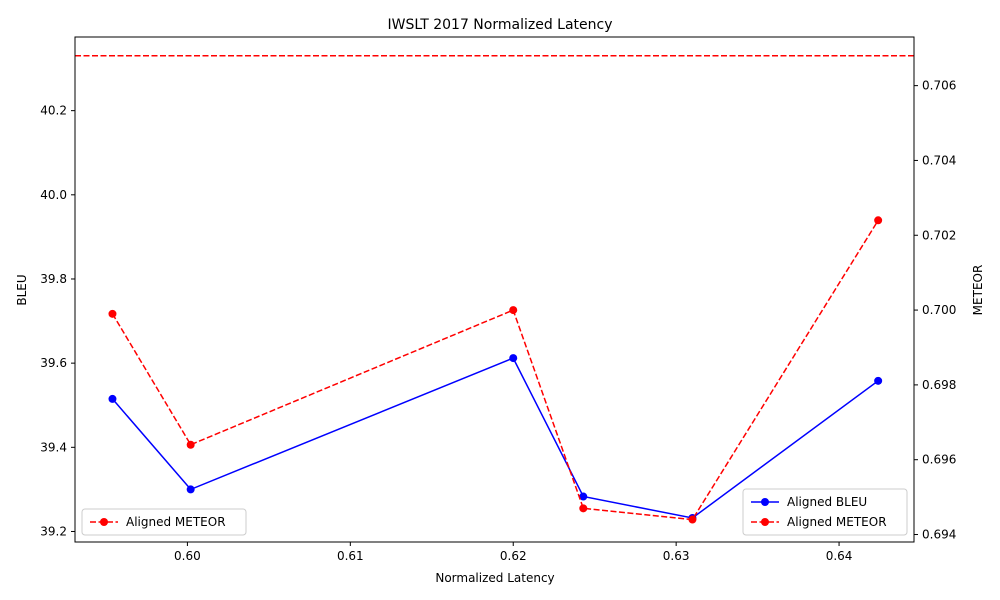 This screenshot has width=1000, height=600. What do you see at coordinates (22, 289) in the screenshot?
I see `y-left-axis-label: BLEU` at bounding box center [22, 289].